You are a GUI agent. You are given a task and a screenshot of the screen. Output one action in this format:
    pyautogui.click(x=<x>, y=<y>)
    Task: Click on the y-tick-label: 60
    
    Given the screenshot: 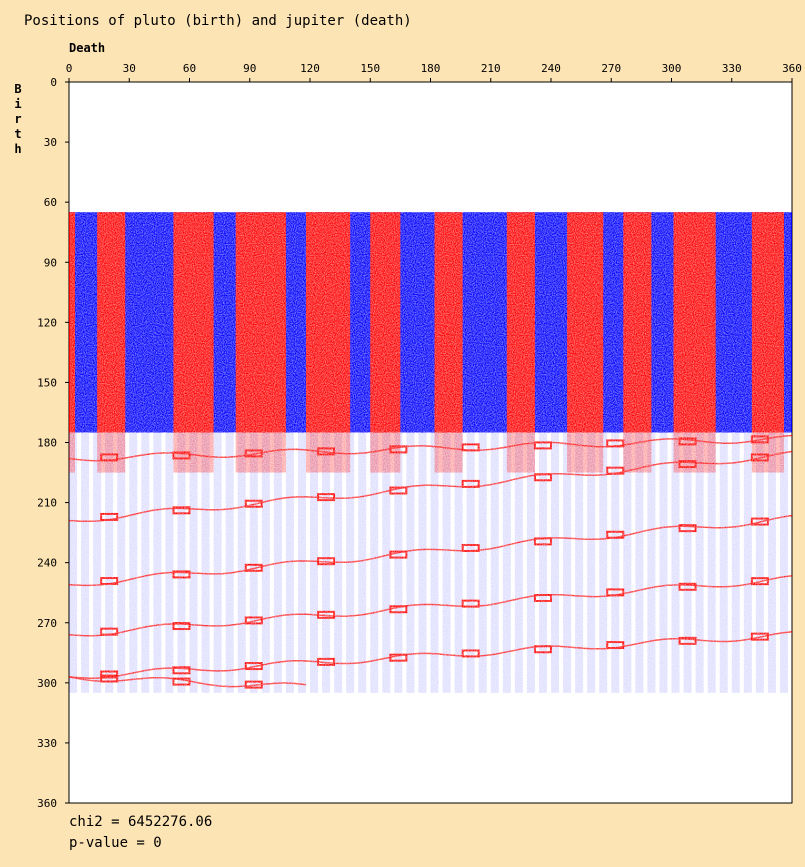 What is the action you would take?
    pyautogui.click(x=50, y=202)
    